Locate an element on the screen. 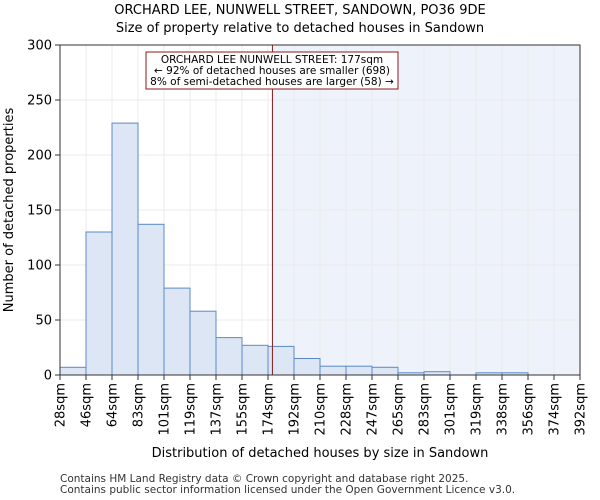 The width and height of the screenshot is (600, 500). y-tick-label: 0 is located at coordinates (48, 376).